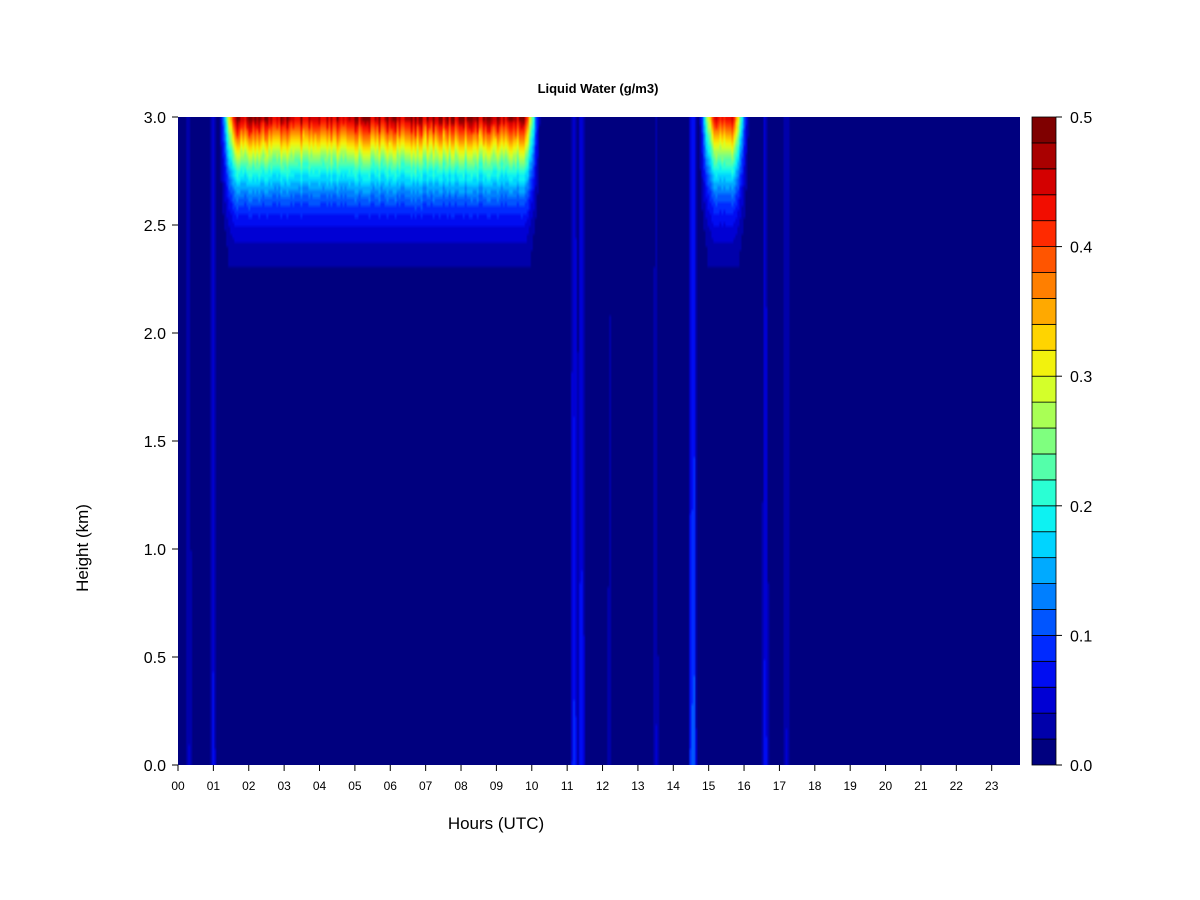 This screenshot has width=1200, height=900. What do you see at coordinates (709, 786) in the screenshot?
I see `x-tick-label: 15` at bounding box center [709, 786].